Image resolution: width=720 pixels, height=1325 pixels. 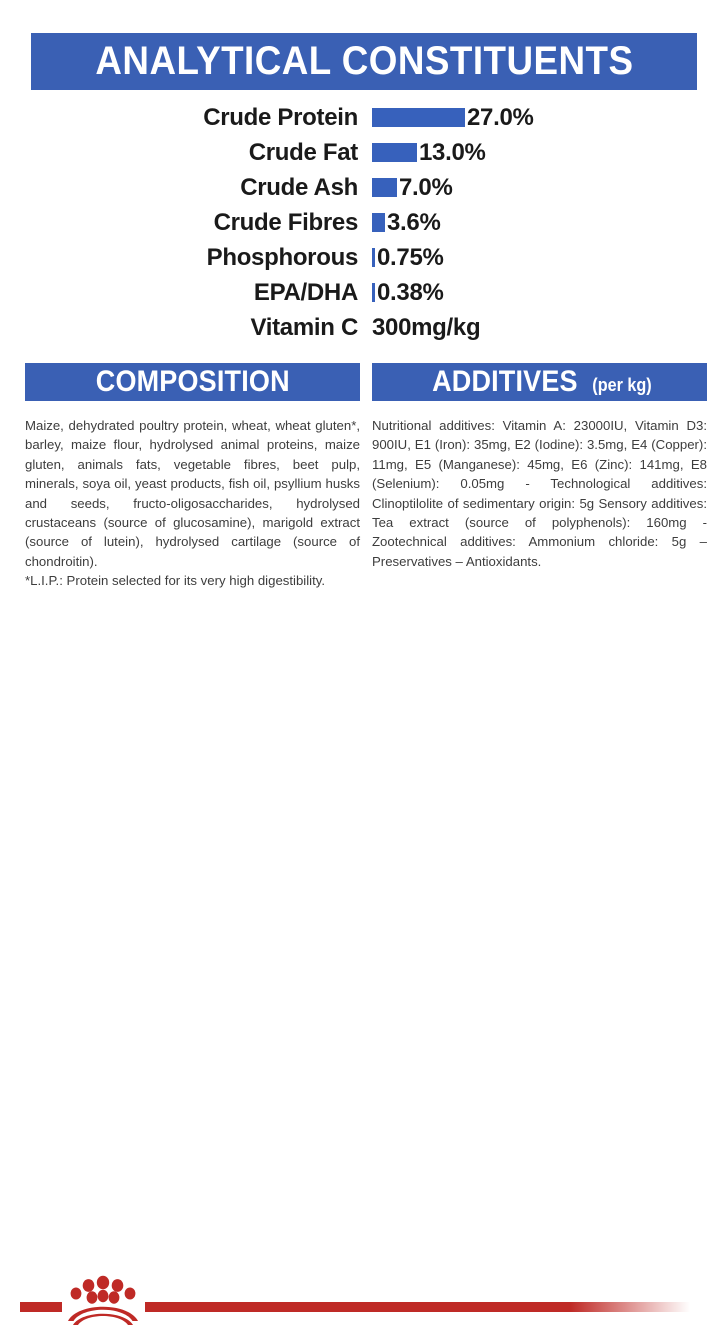 I want to click on page-title: ANALYTICAL CONSTITUENTS, so click(x=364, y=61).